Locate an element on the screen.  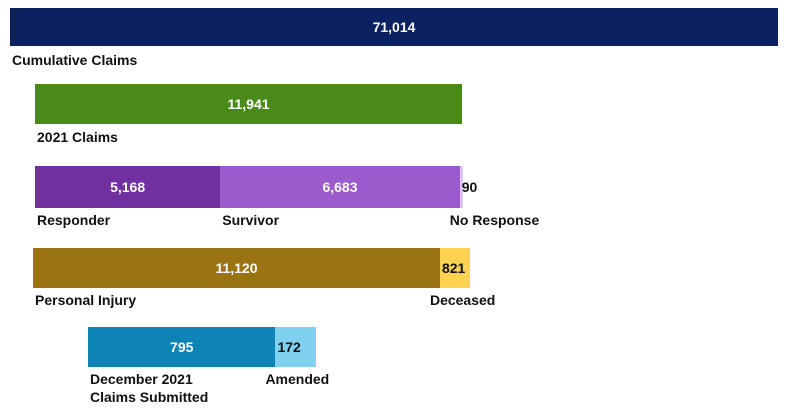
value-label: 795 is located at coordinates (182, 347).